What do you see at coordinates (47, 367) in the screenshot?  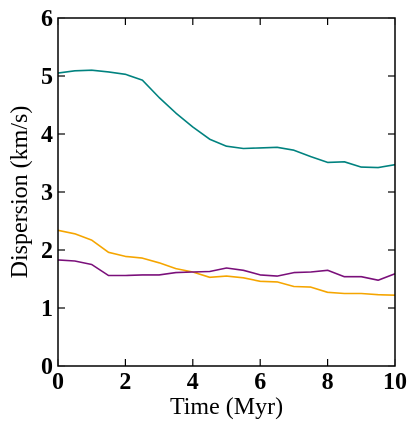 I see `y-tick-label: 0` at bounding box center [47, 367].